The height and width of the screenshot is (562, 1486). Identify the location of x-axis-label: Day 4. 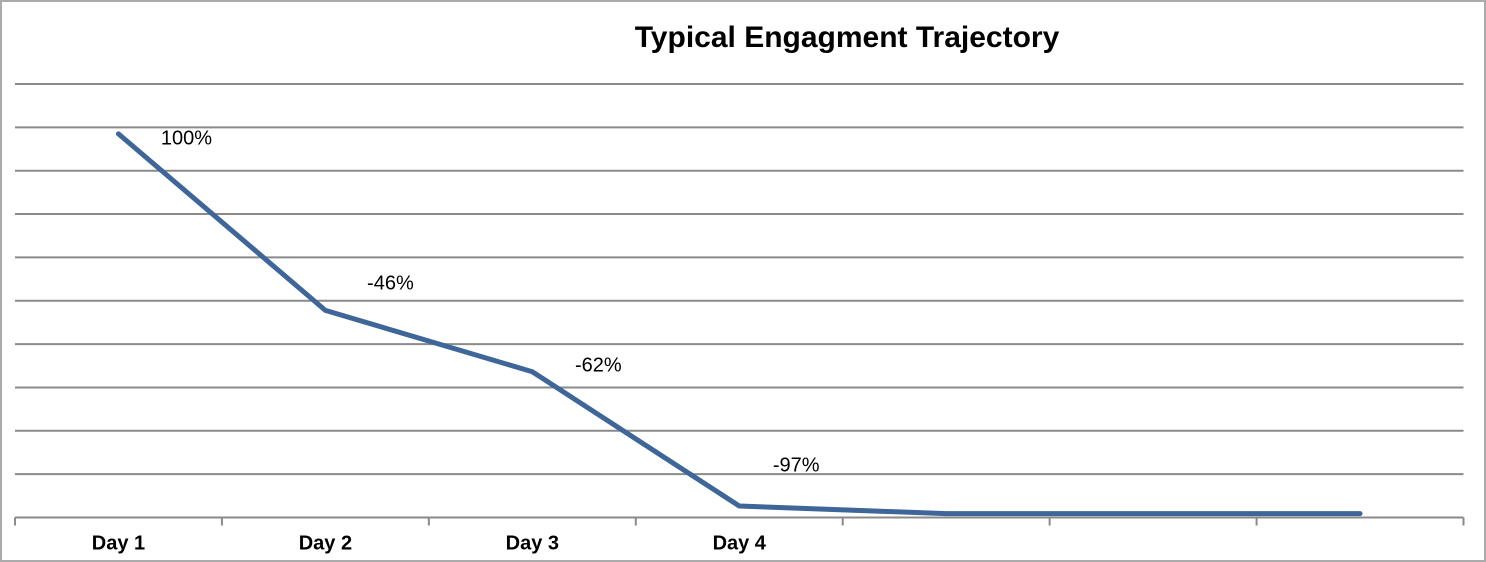
(739, 543).